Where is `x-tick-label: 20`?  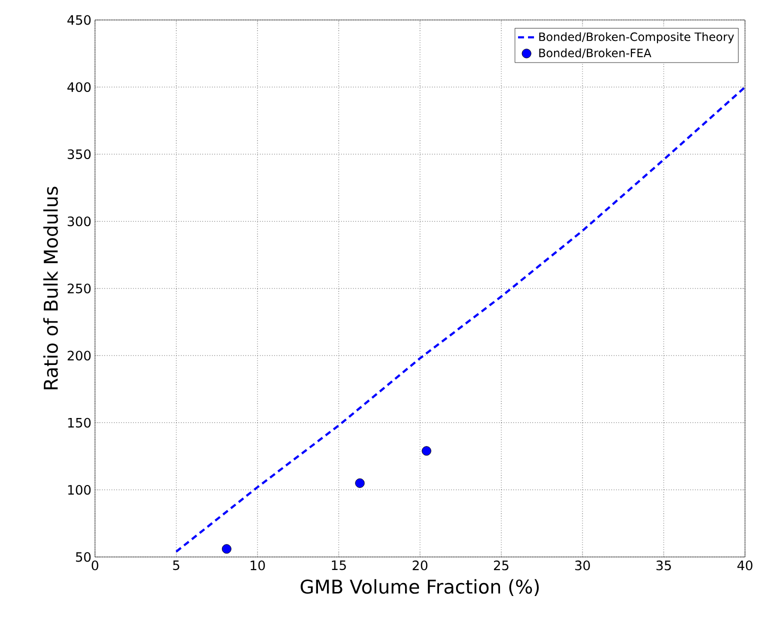
x-tick-label: 20 is located at coordinates (420, 565).